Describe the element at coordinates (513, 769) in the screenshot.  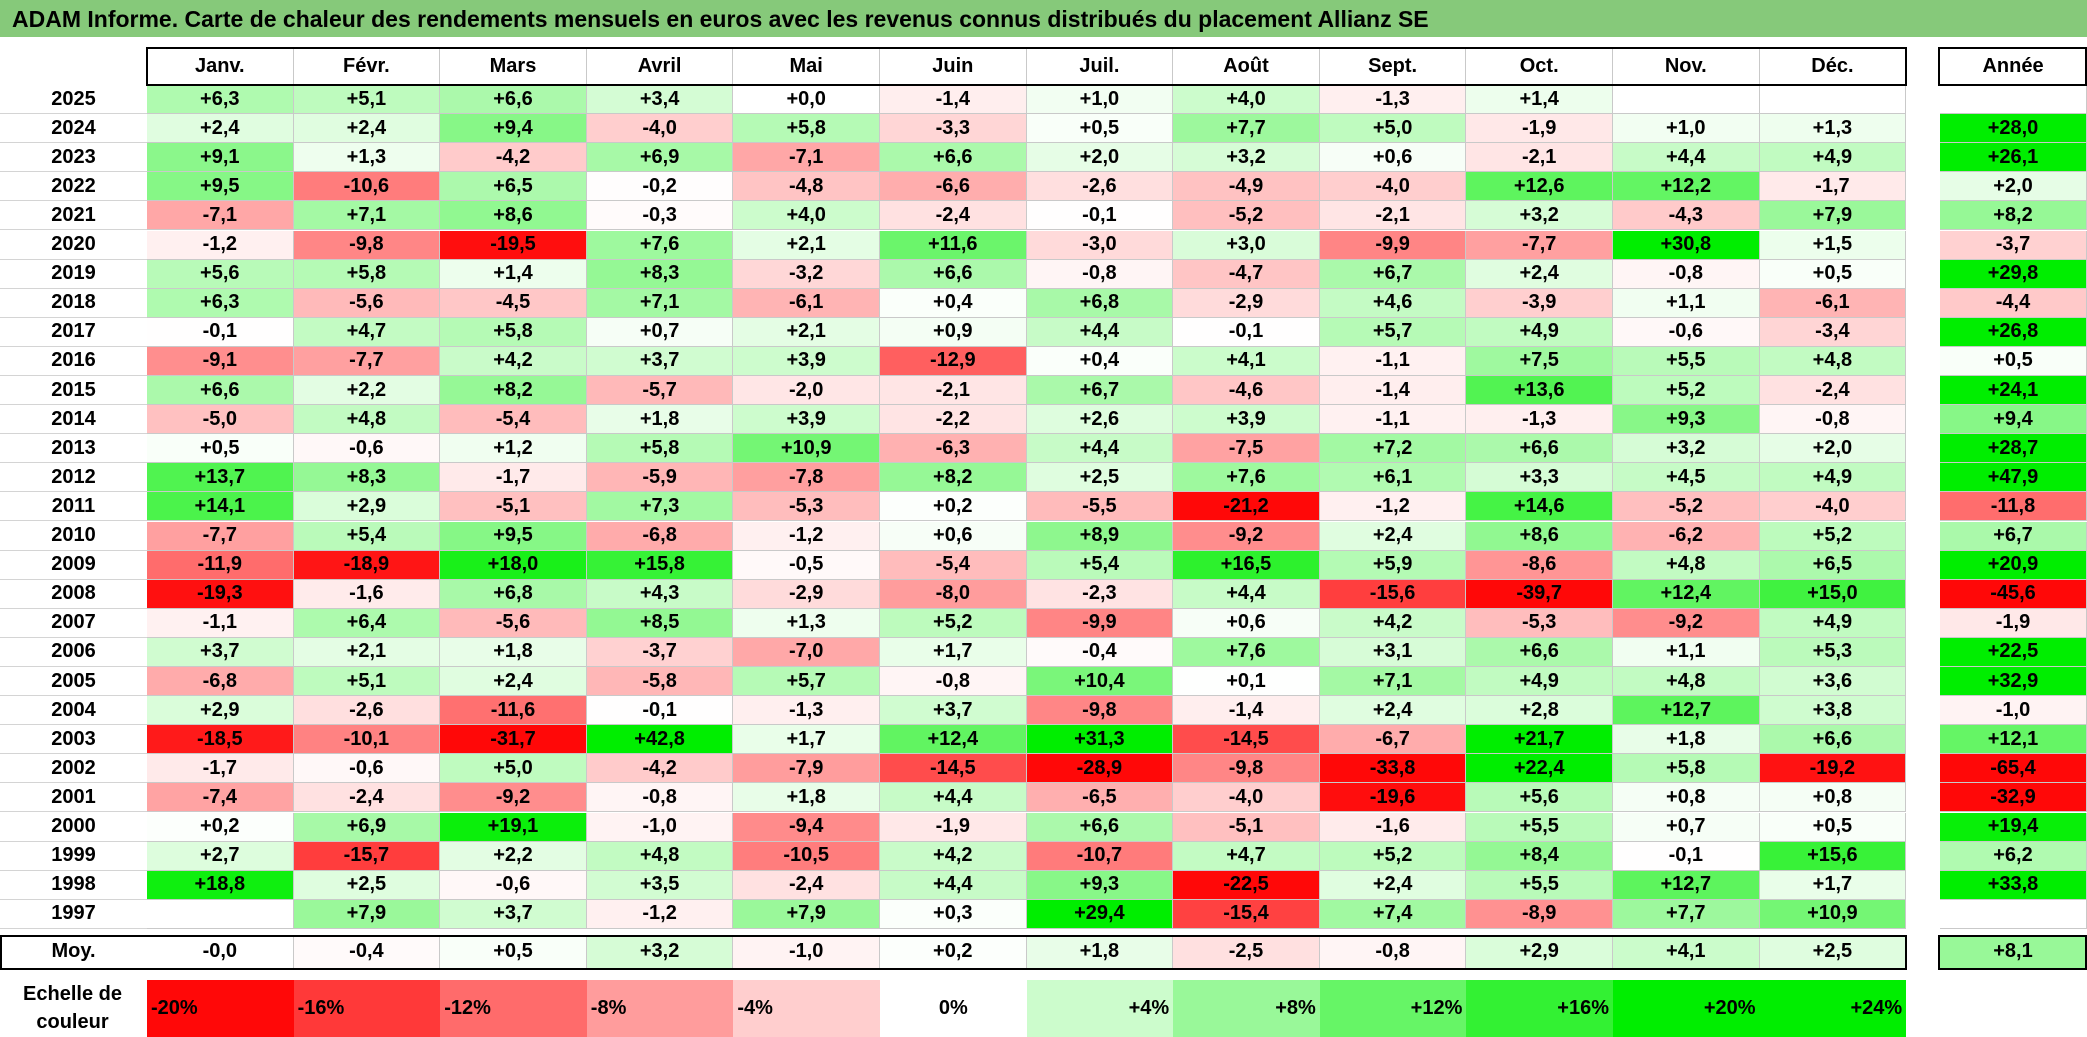
I see `heatmap-cell: +5,0` at that location.